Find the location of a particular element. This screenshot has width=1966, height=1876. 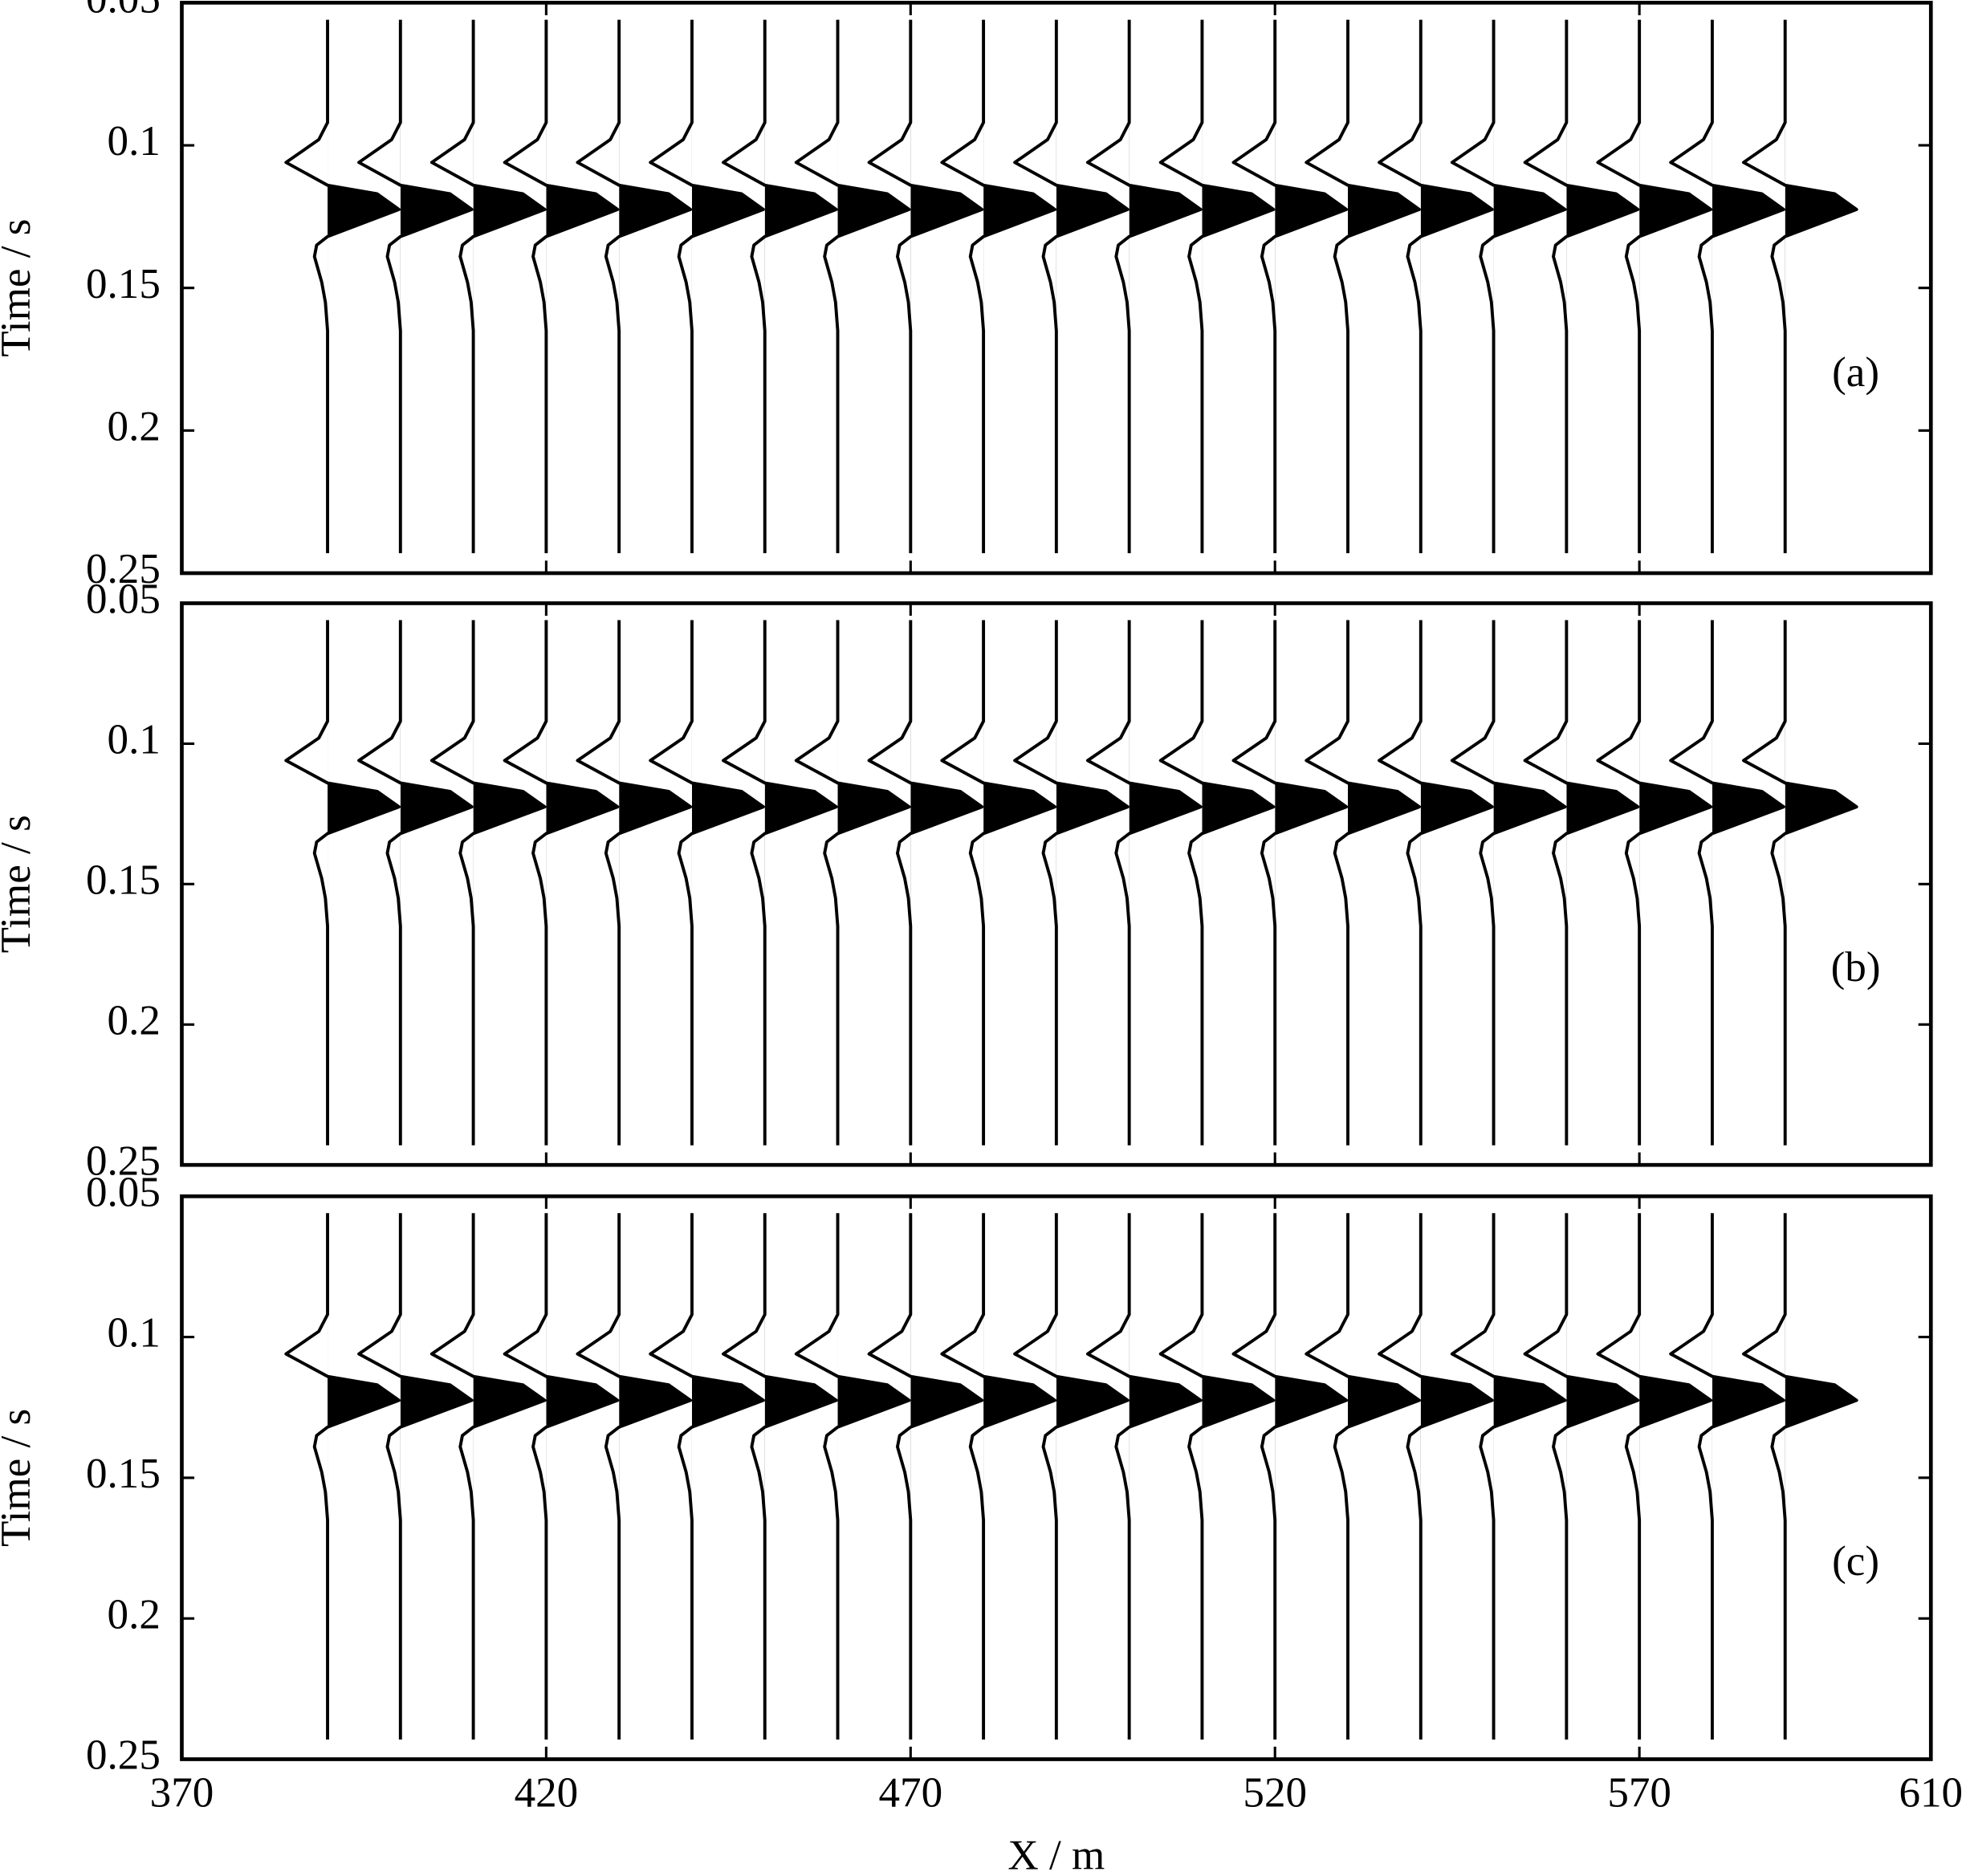

x-tick-label: 470 is located at coordinates (910, 1793).